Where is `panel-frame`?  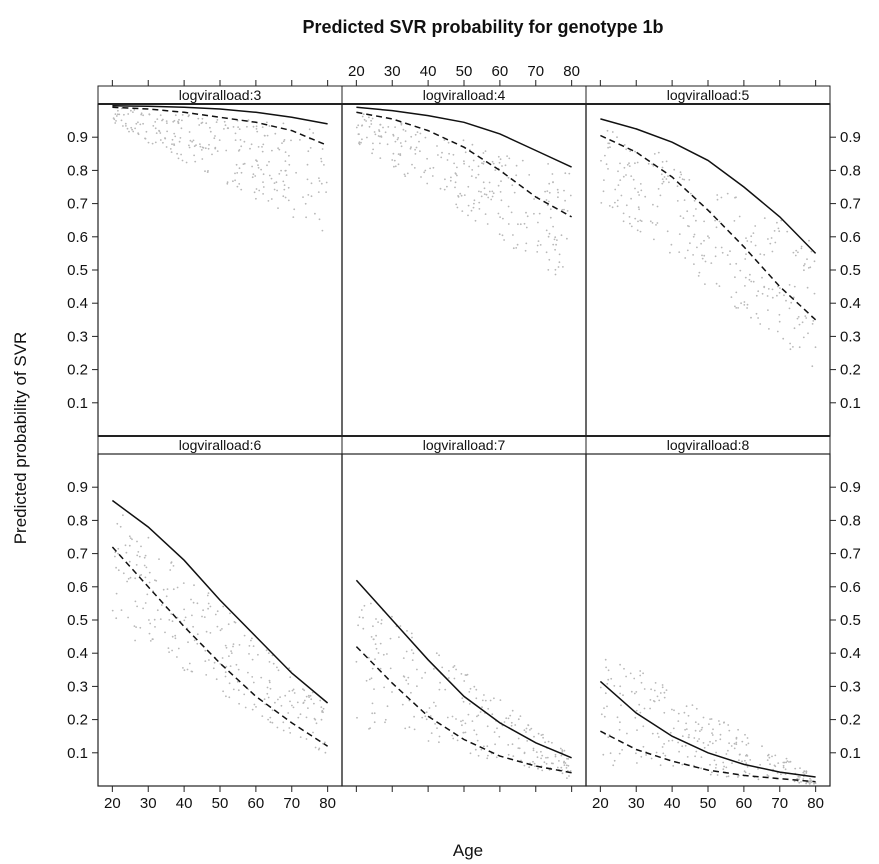 panel-frame is located at coordinates (220, 620).